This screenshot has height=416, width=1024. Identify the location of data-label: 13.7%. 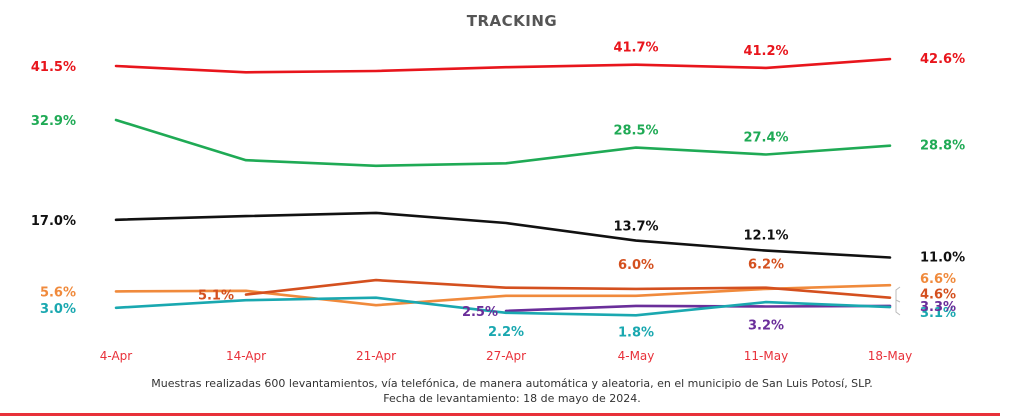
(635, 227).